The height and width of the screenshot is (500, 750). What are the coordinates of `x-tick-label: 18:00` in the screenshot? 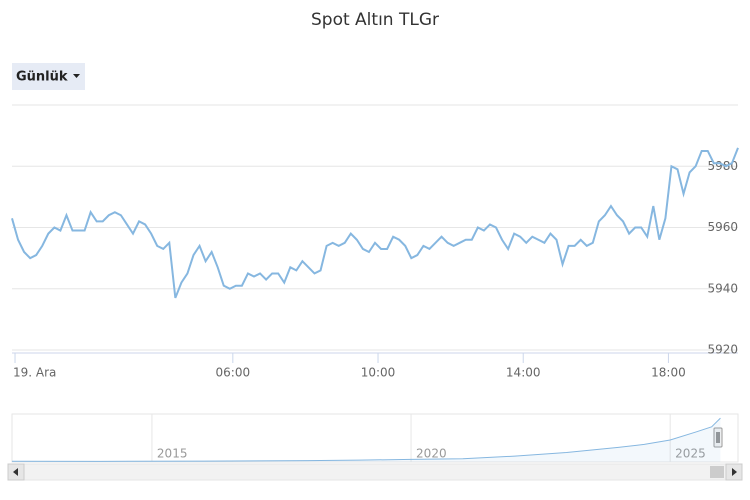 It's located at (668, 373).